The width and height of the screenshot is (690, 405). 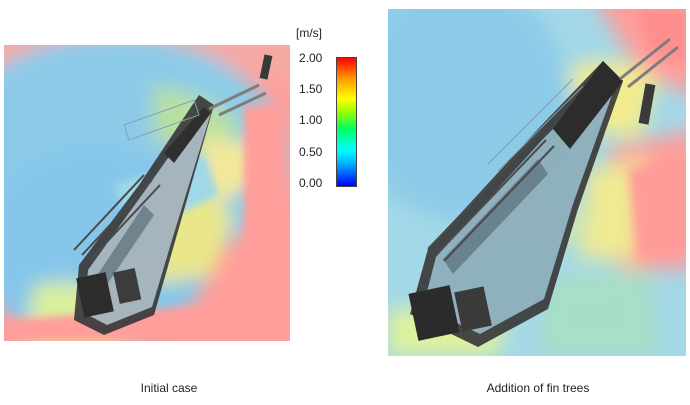 What do you see at coordinates (311, 183) in the screenshot?
I see `legend-tick-label: 0.00` at bounding box center [311, 183].